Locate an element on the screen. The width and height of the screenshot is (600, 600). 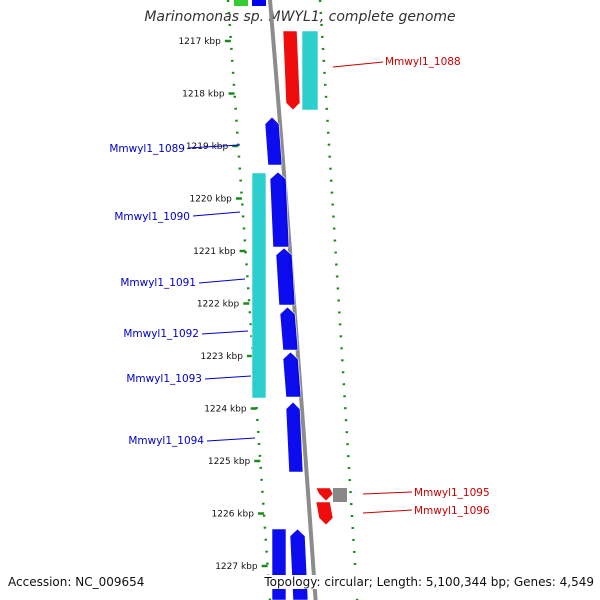
tick-label: 1221 kbp is located at coordinates (214, 252).